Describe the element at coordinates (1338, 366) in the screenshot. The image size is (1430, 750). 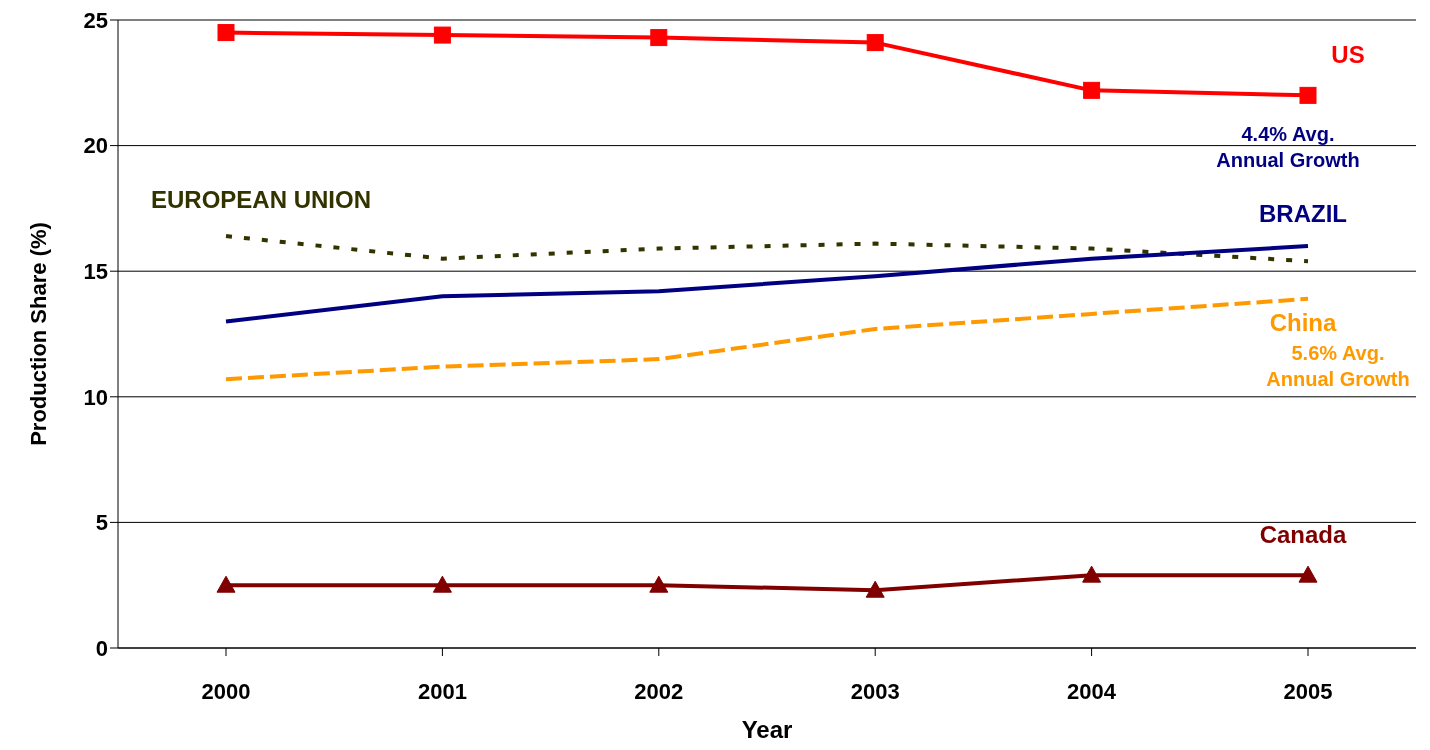
I see `annotation: 5.6% Avg. Annual Growth` at that location.